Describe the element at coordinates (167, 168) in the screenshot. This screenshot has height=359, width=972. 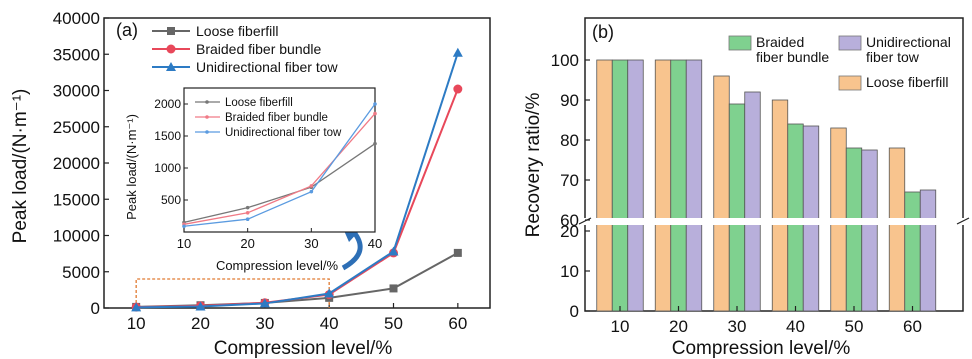
I see `inset-y-tick-label: 1000` at that location.